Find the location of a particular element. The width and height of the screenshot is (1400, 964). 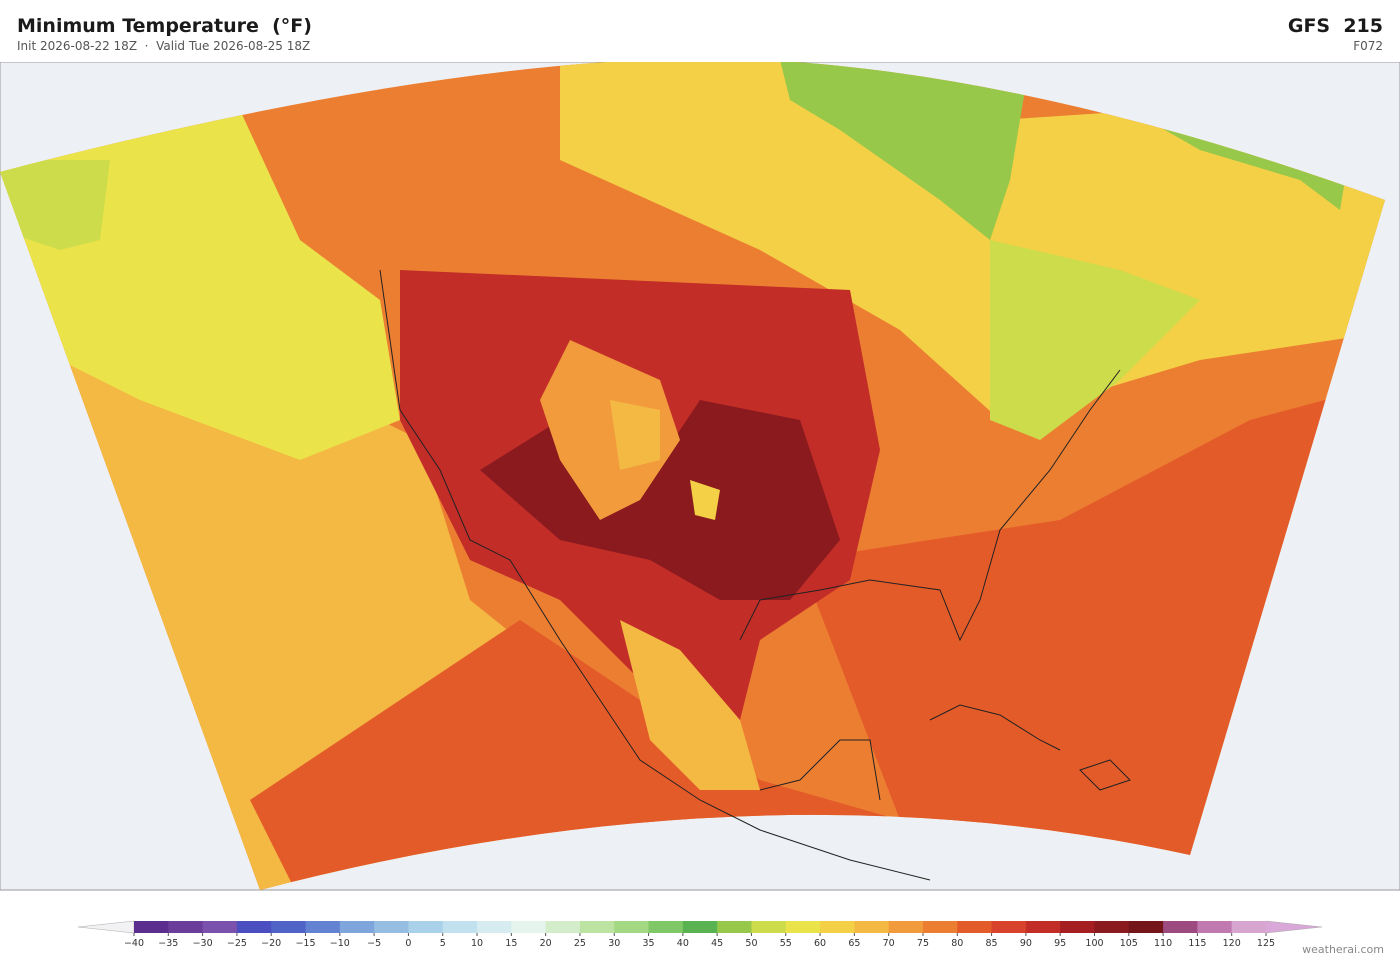

colorbar-tick-label: 120 is located at coordinates (1232, 943).